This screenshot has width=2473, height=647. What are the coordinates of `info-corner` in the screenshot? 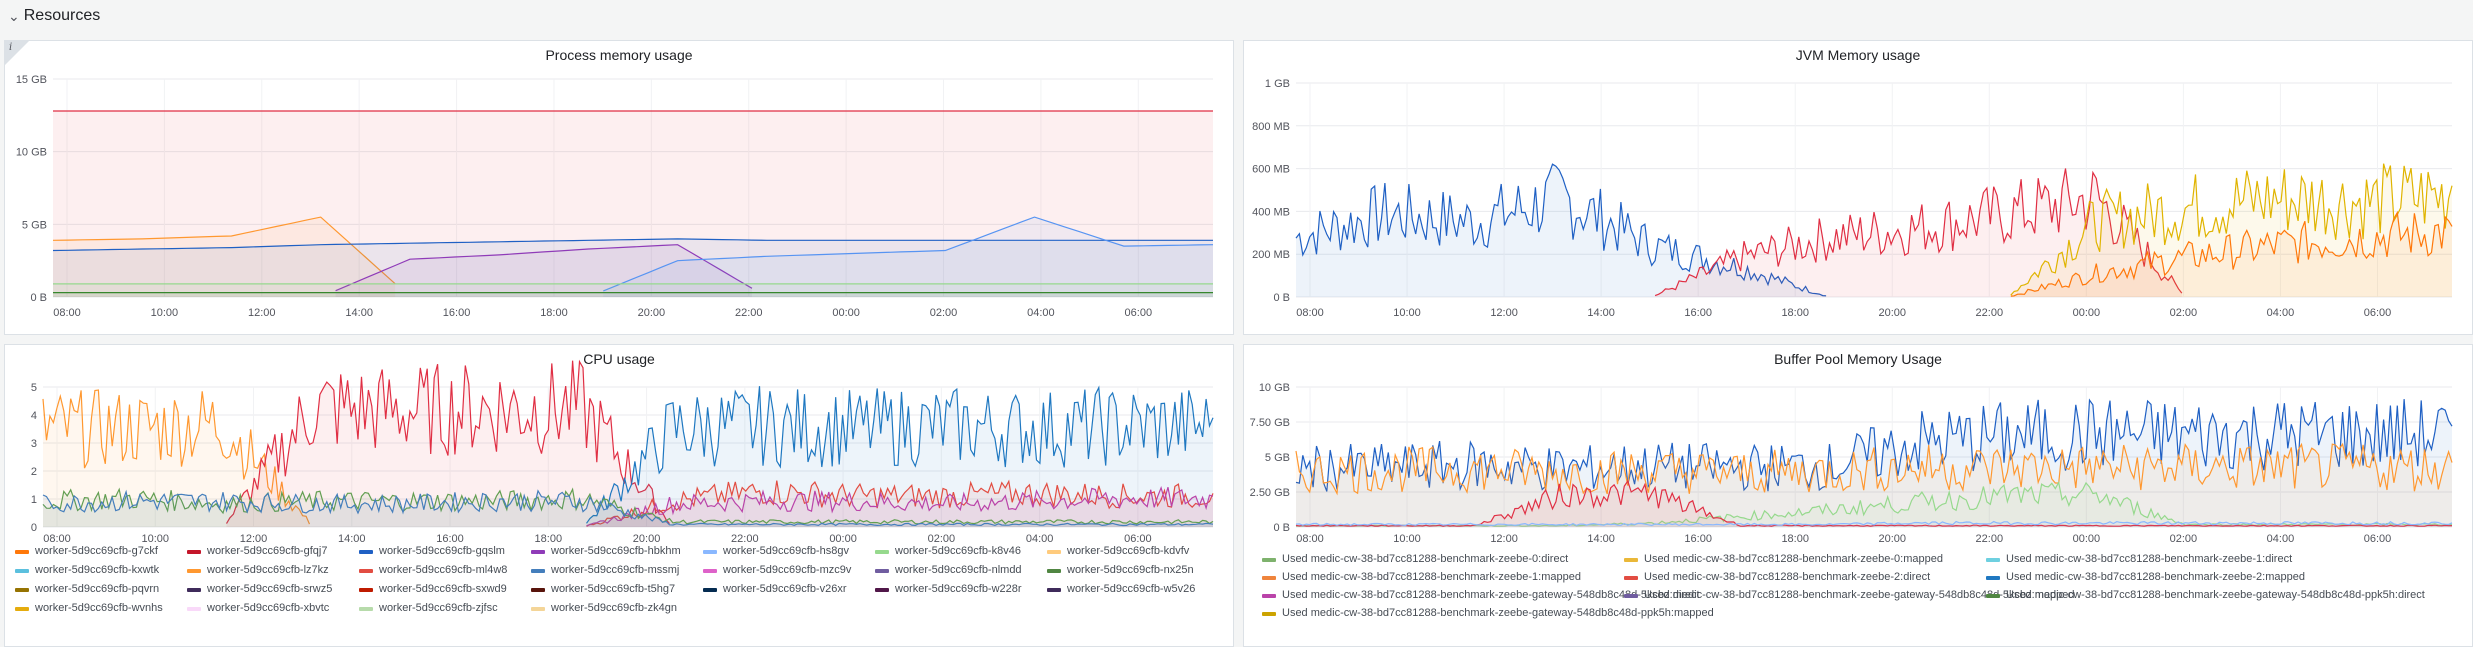 It's located at (17, 53).